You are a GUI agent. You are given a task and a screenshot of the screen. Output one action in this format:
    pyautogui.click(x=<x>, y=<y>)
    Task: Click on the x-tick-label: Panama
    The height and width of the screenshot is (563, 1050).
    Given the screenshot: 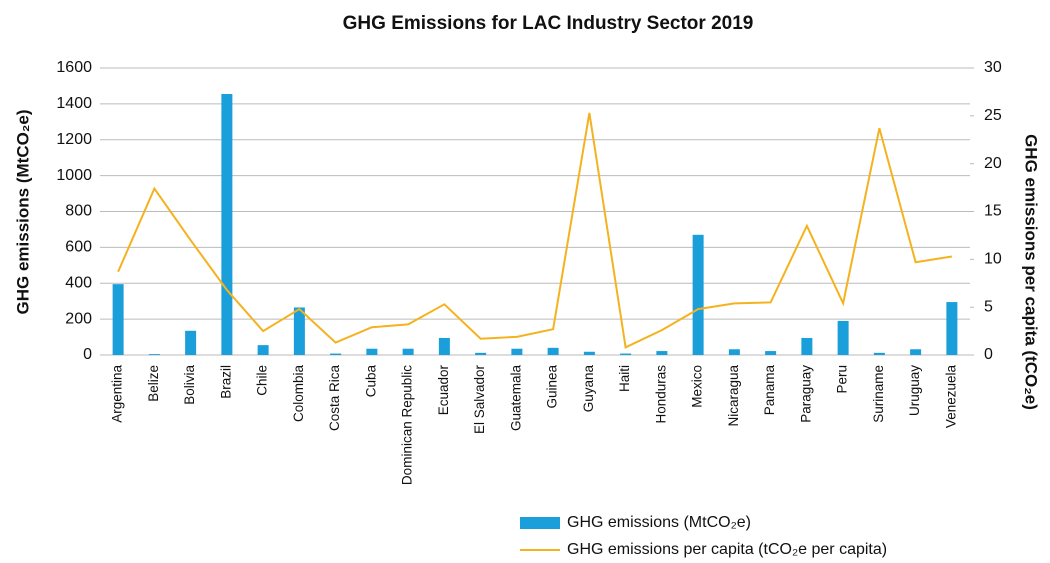 What is the action you would take?
    pyautogui.click(x=769, y=390)
    